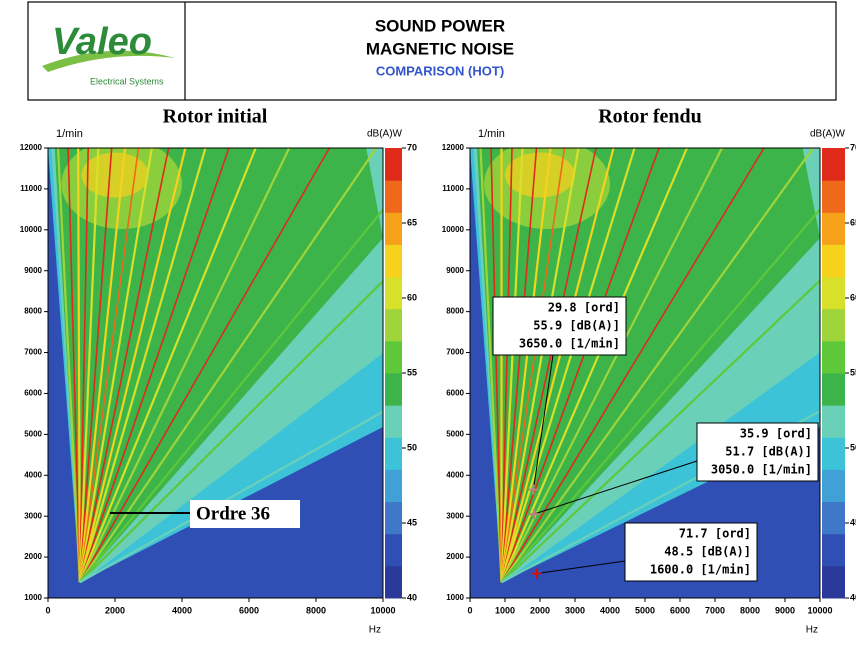  What do you see at coordinates (584, 308) in the screenshot?
I see `cursor-order-label: 29.8 [ord]` at bounding box center [584, 308].